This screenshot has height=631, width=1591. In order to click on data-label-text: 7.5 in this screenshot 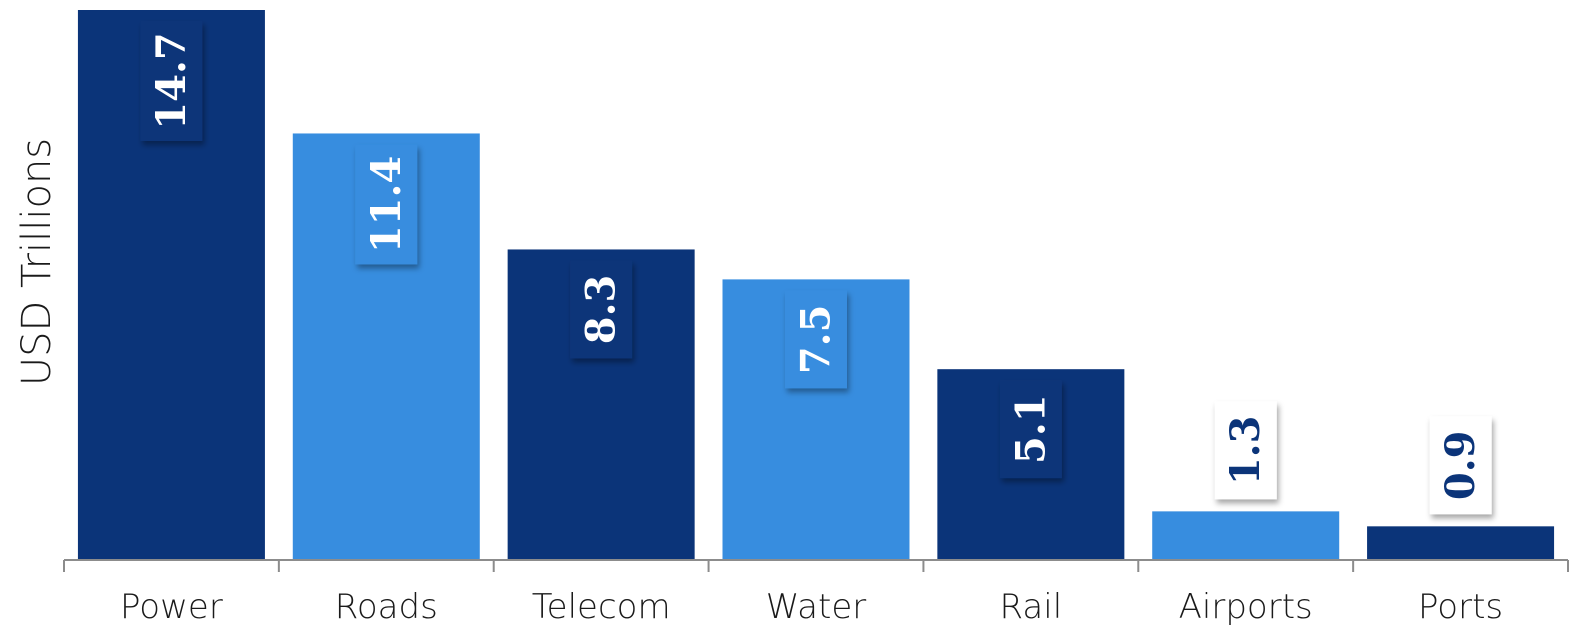, I will do `click(816, 340)`.